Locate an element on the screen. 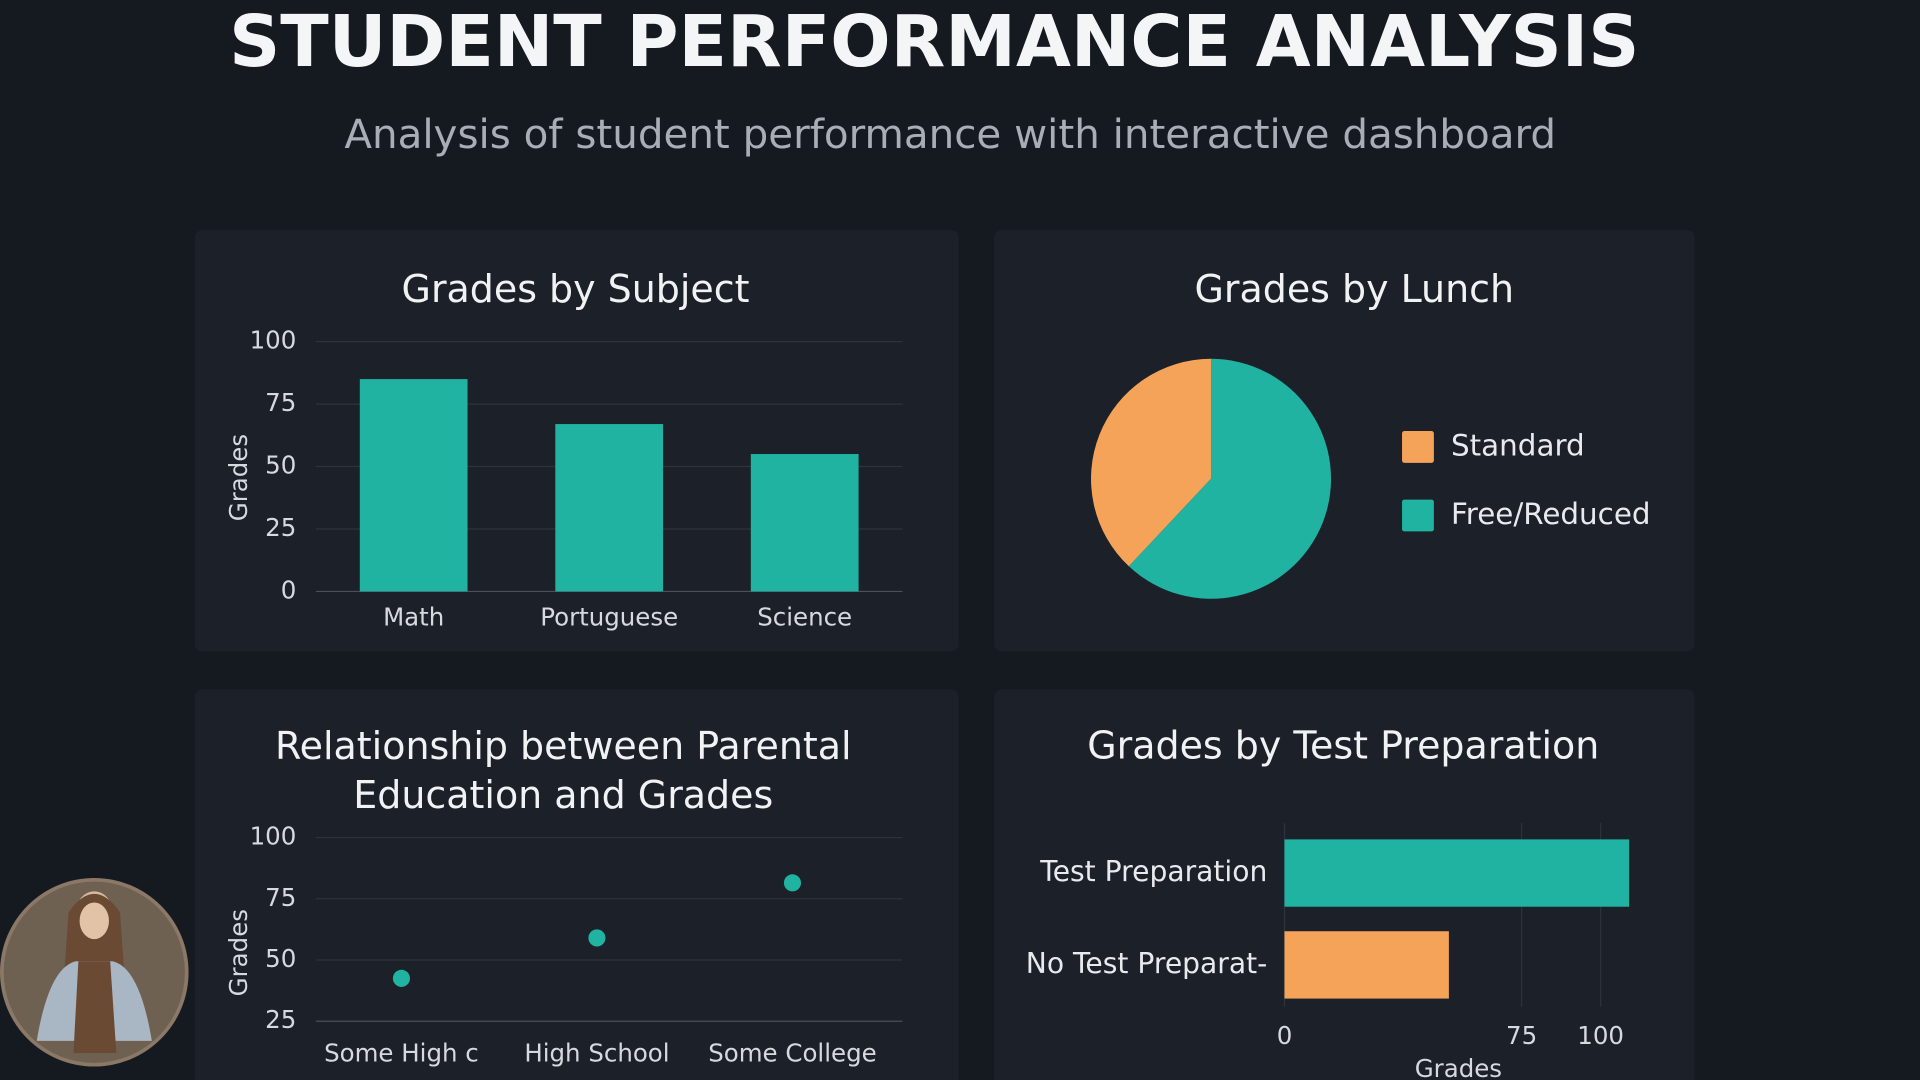 The image size is (1920, 1080). webcam is located at coordinates (94, 972).